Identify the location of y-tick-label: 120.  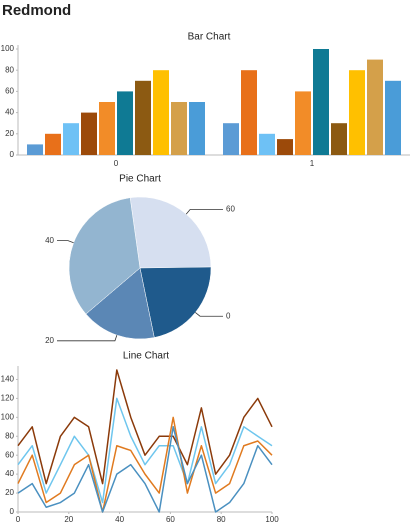
(8, 398).